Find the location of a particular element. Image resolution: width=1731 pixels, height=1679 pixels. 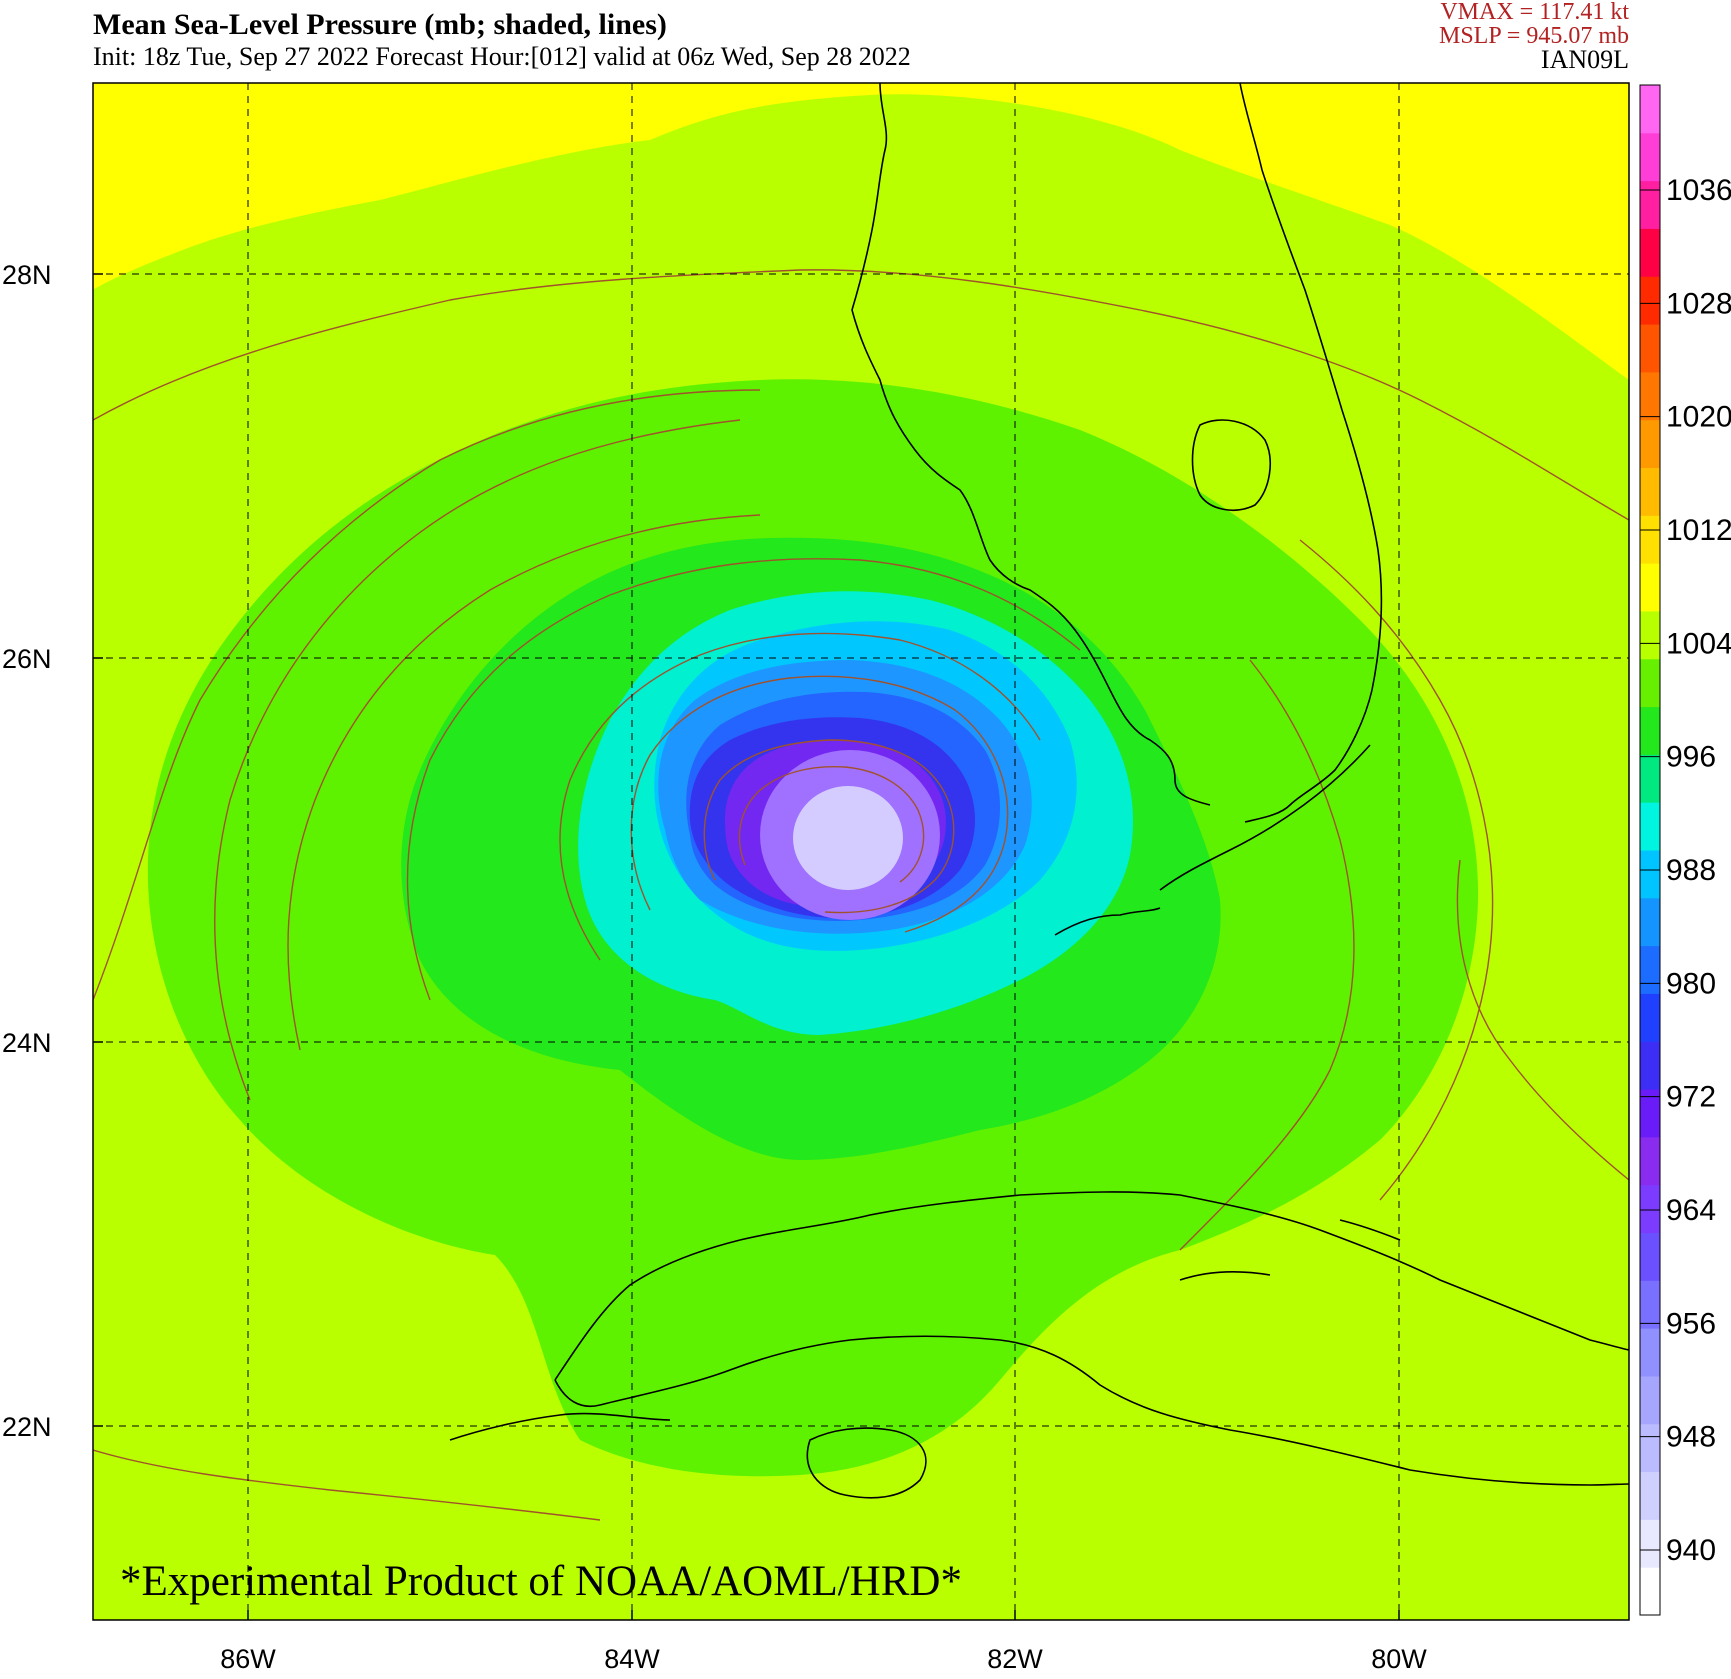

colorbar-label: 988 is located at coordinates (1691, 870).